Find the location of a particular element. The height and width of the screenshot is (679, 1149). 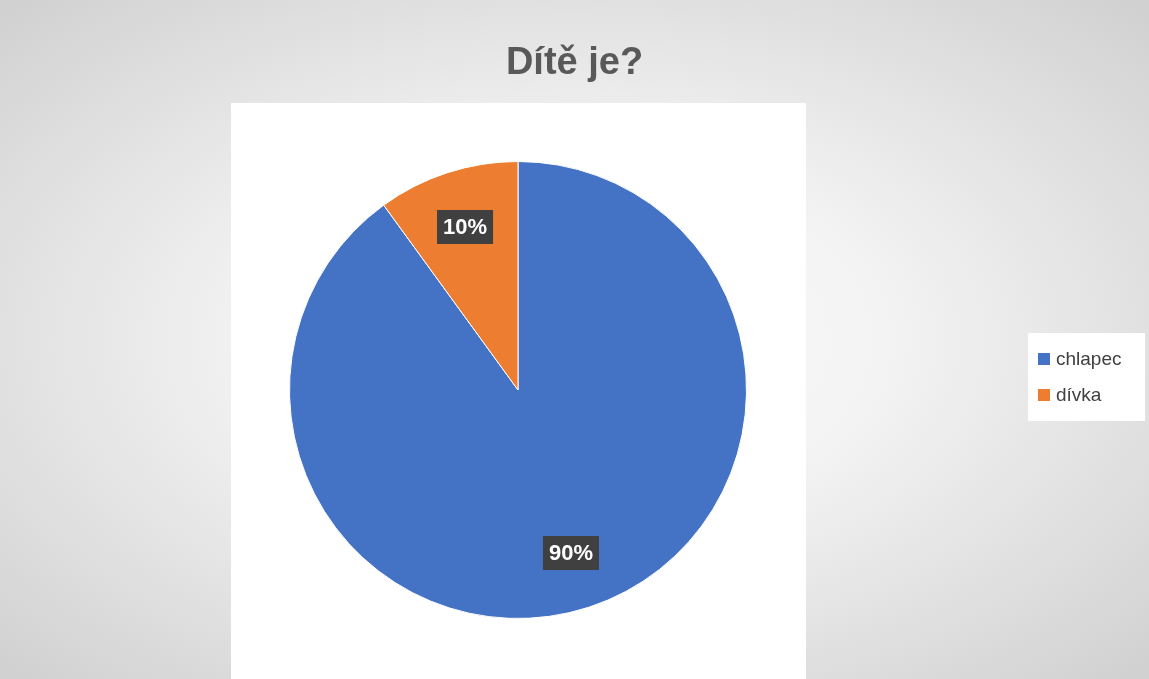

data-label: 10% is located at coordinates (465, 227).